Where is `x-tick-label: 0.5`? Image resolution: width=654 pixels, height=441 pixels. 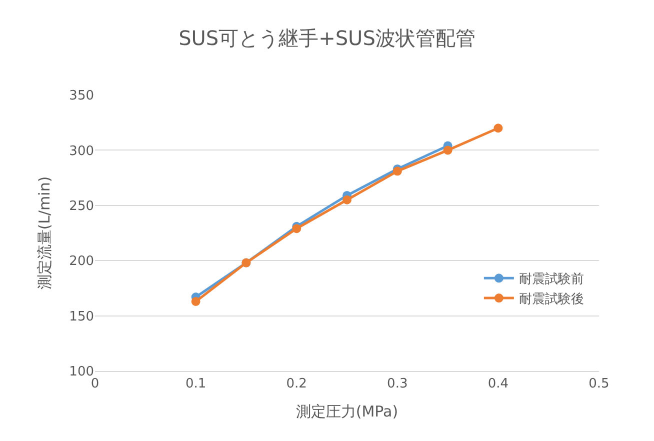
x-tick-label: 0.5 is located at coordinates (599, 384).